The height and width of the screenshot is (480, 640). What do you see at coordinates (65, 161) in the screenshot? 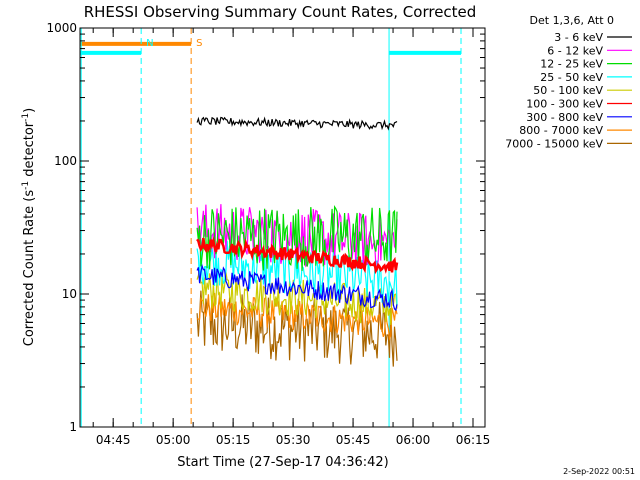
I see `y-tick-label-2: 100` at bounding box center [65, 161].